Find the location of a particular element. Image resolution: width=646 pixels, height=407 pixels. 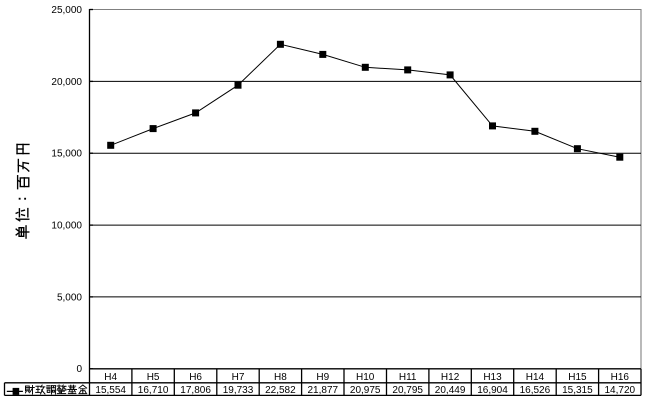

svg-text: H5 is located at coordinates (153, 377).